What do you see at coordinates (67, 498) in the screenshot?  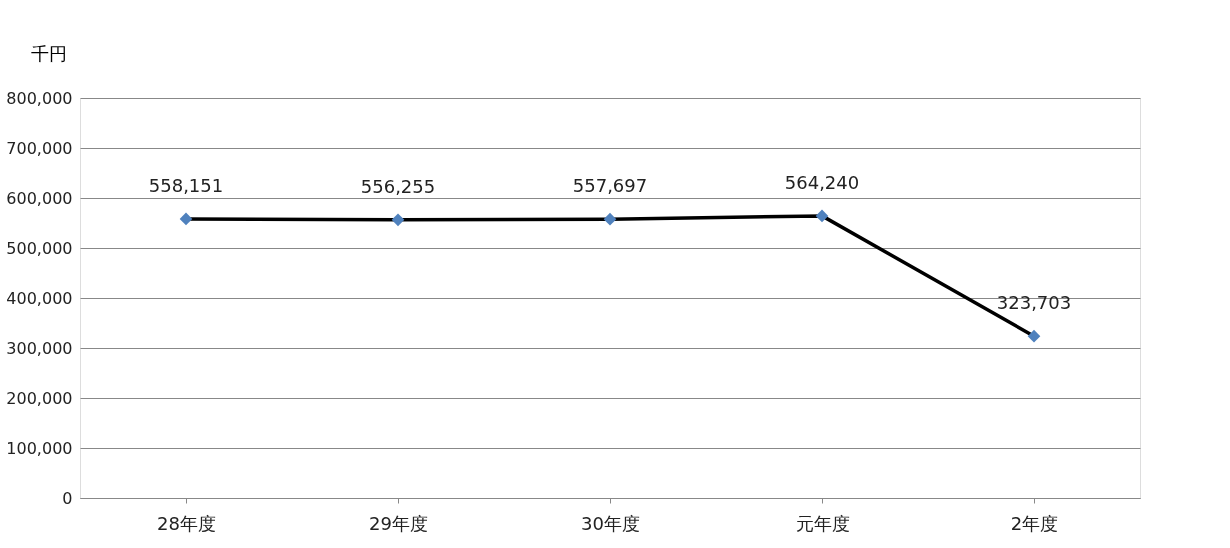 I see `y-tick-label: 0` at bounding box center [67, 498].